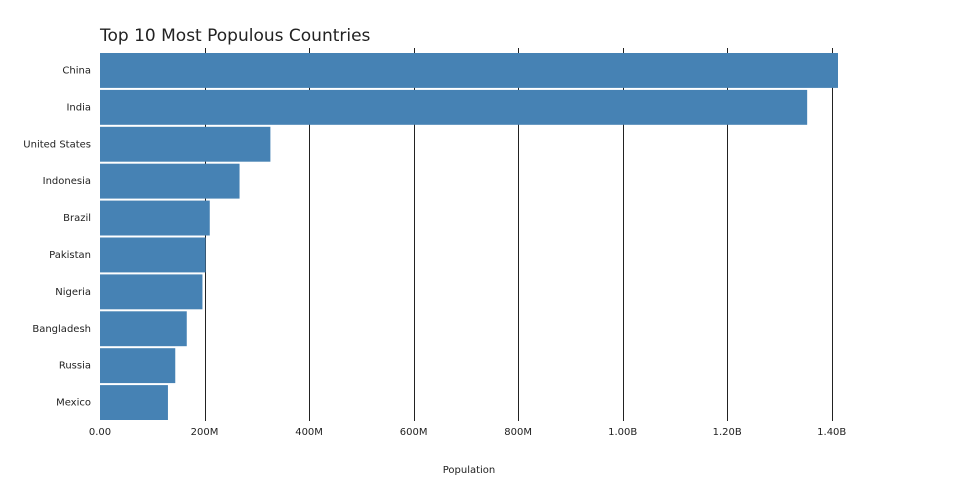 This screenshot has height=500, width=960. What do you see at coordinates (138, 366) in the screenshot?
I see `bar-russia` at bounding box center [138, 366].